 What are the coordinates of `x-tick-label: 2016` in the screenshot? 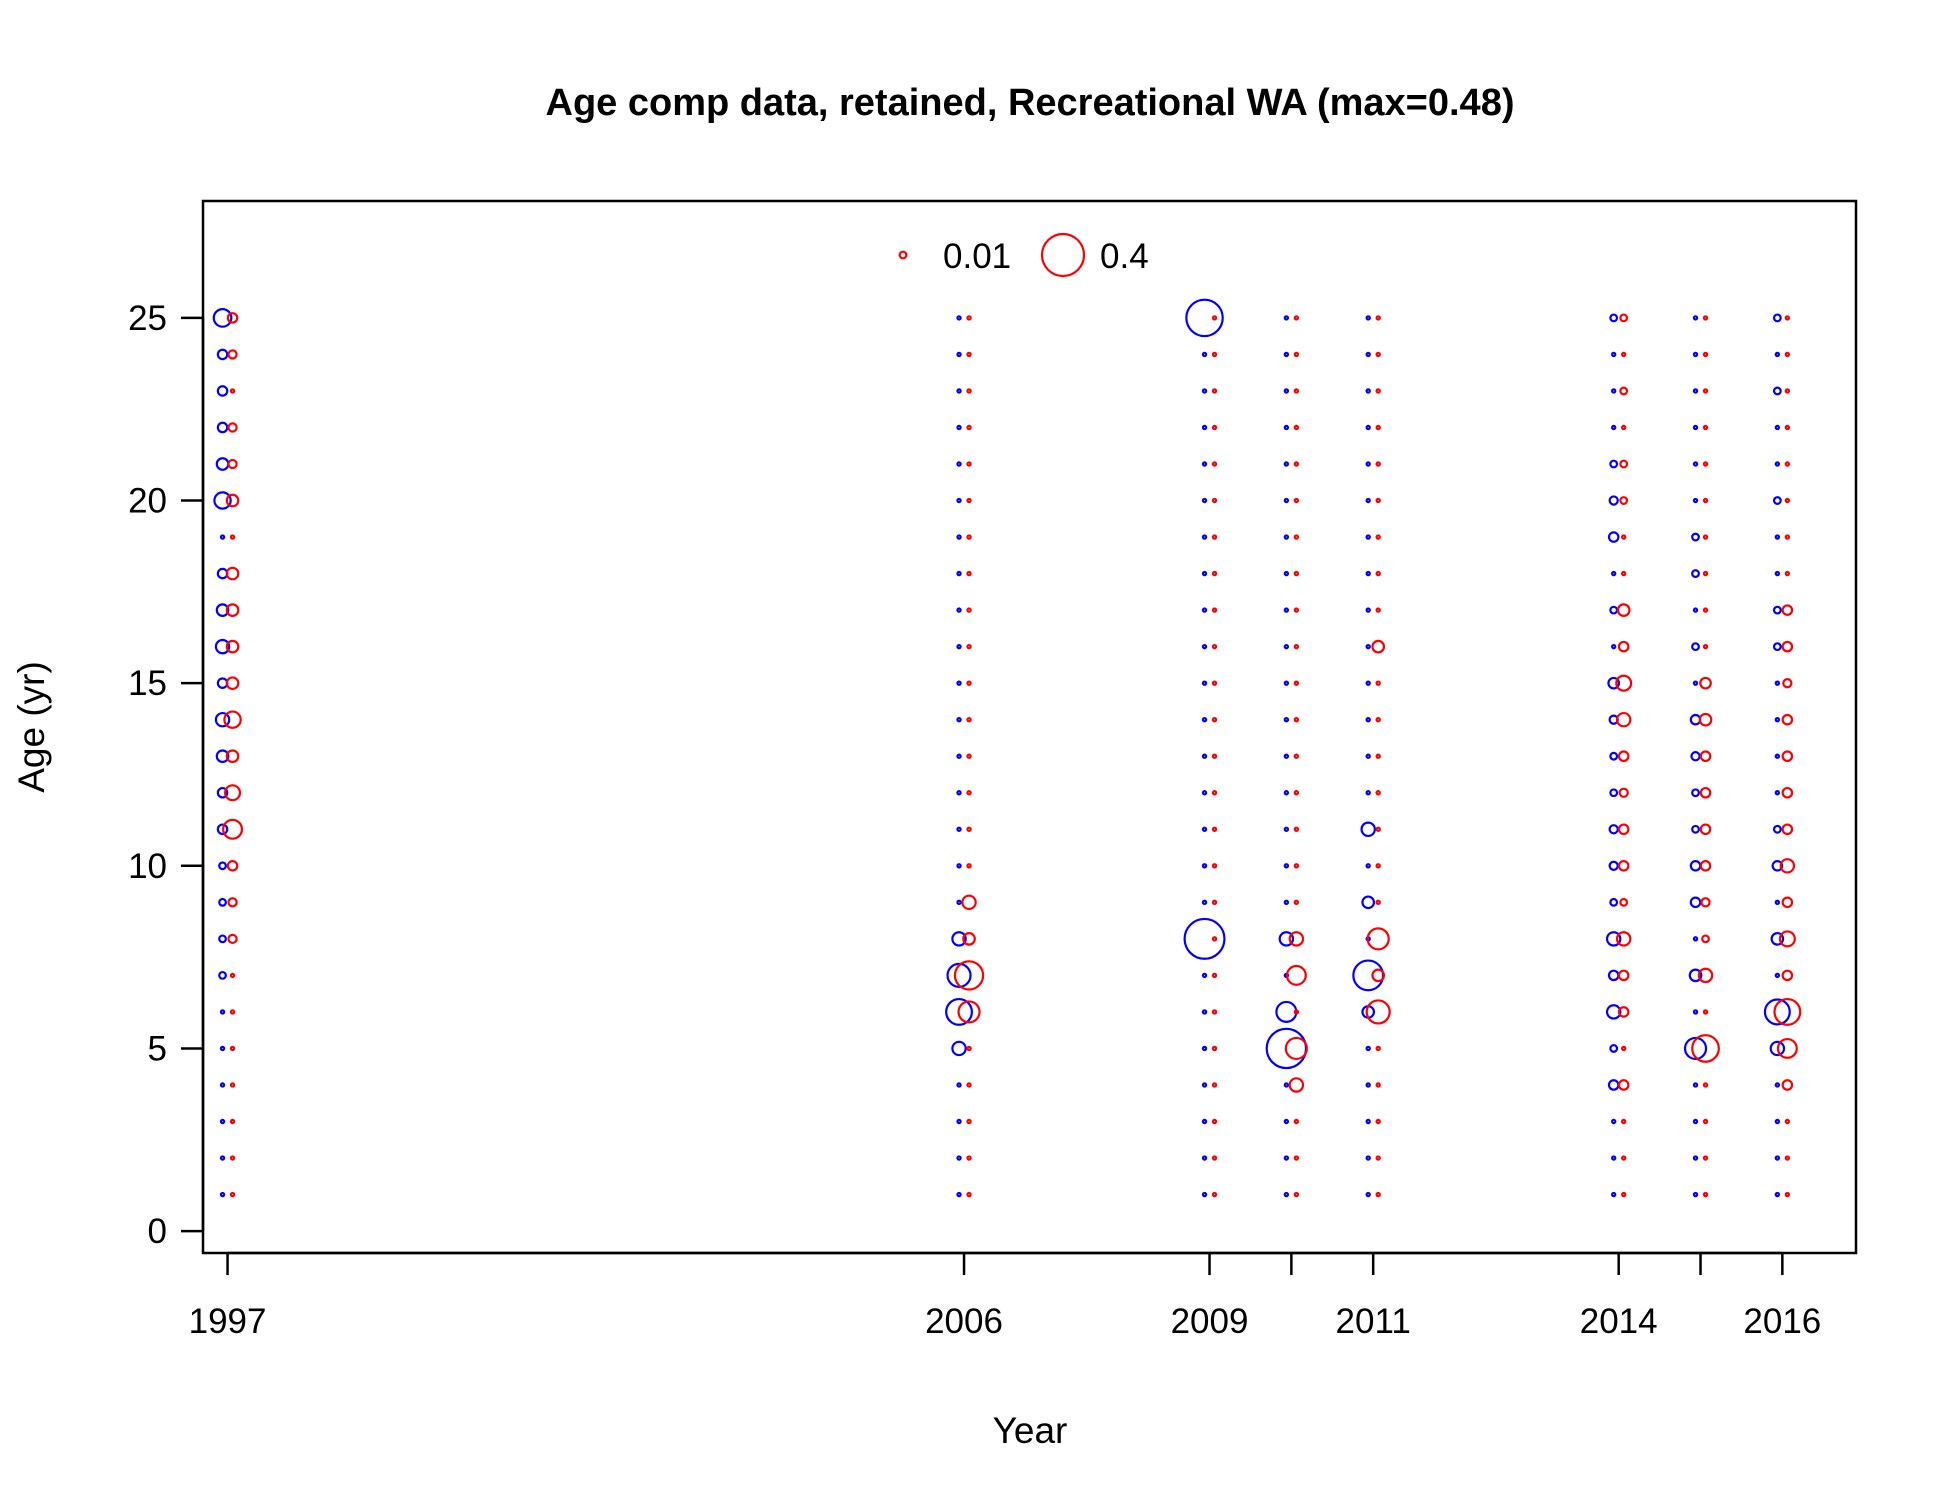 It's located at (1782, 1321).